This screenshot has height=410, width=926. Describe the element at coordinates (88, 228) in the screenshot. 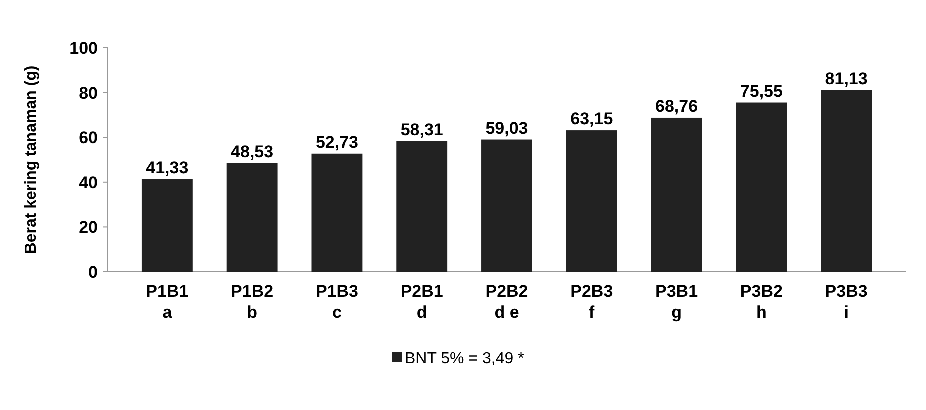

I see `y-tick-label: 20` at that location.